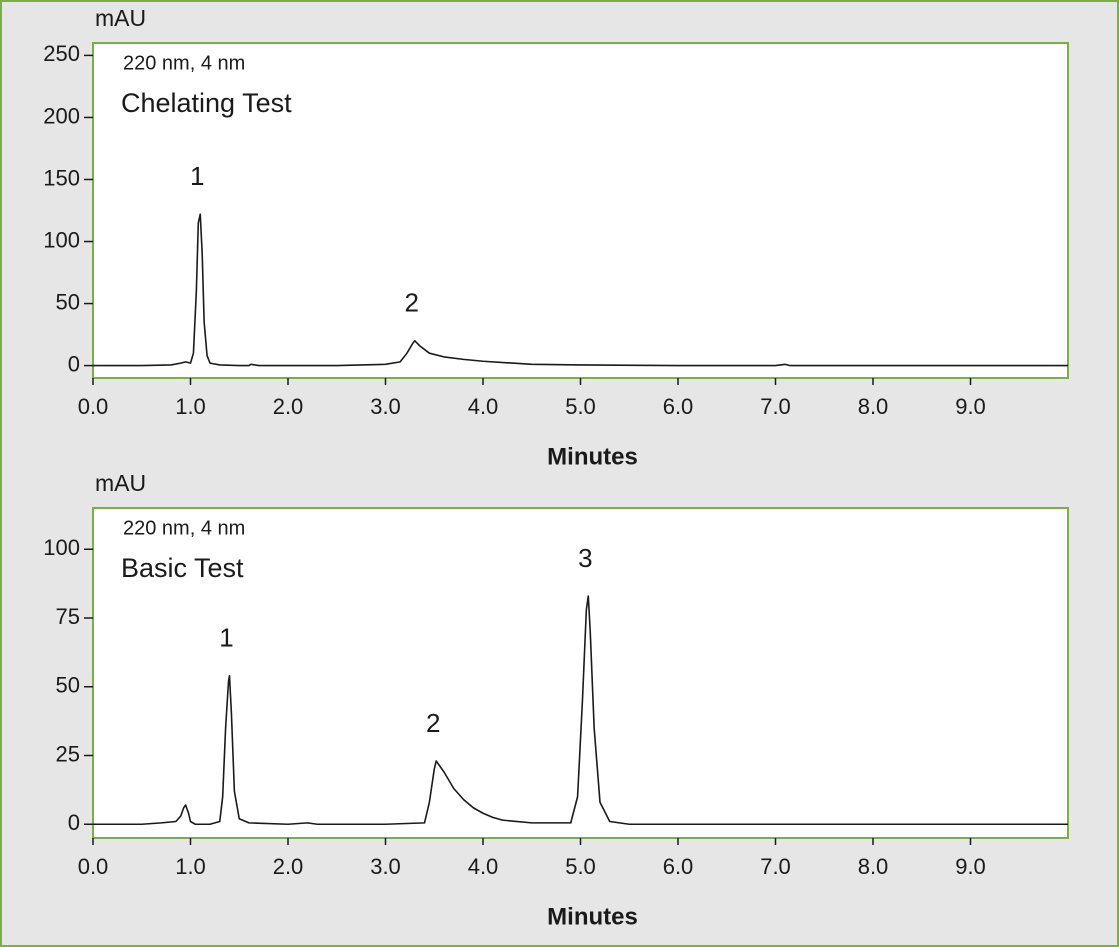  Describe the element at coordinates (68, 616) in the screenshot. I see `y-tick-label: 75` at that location.